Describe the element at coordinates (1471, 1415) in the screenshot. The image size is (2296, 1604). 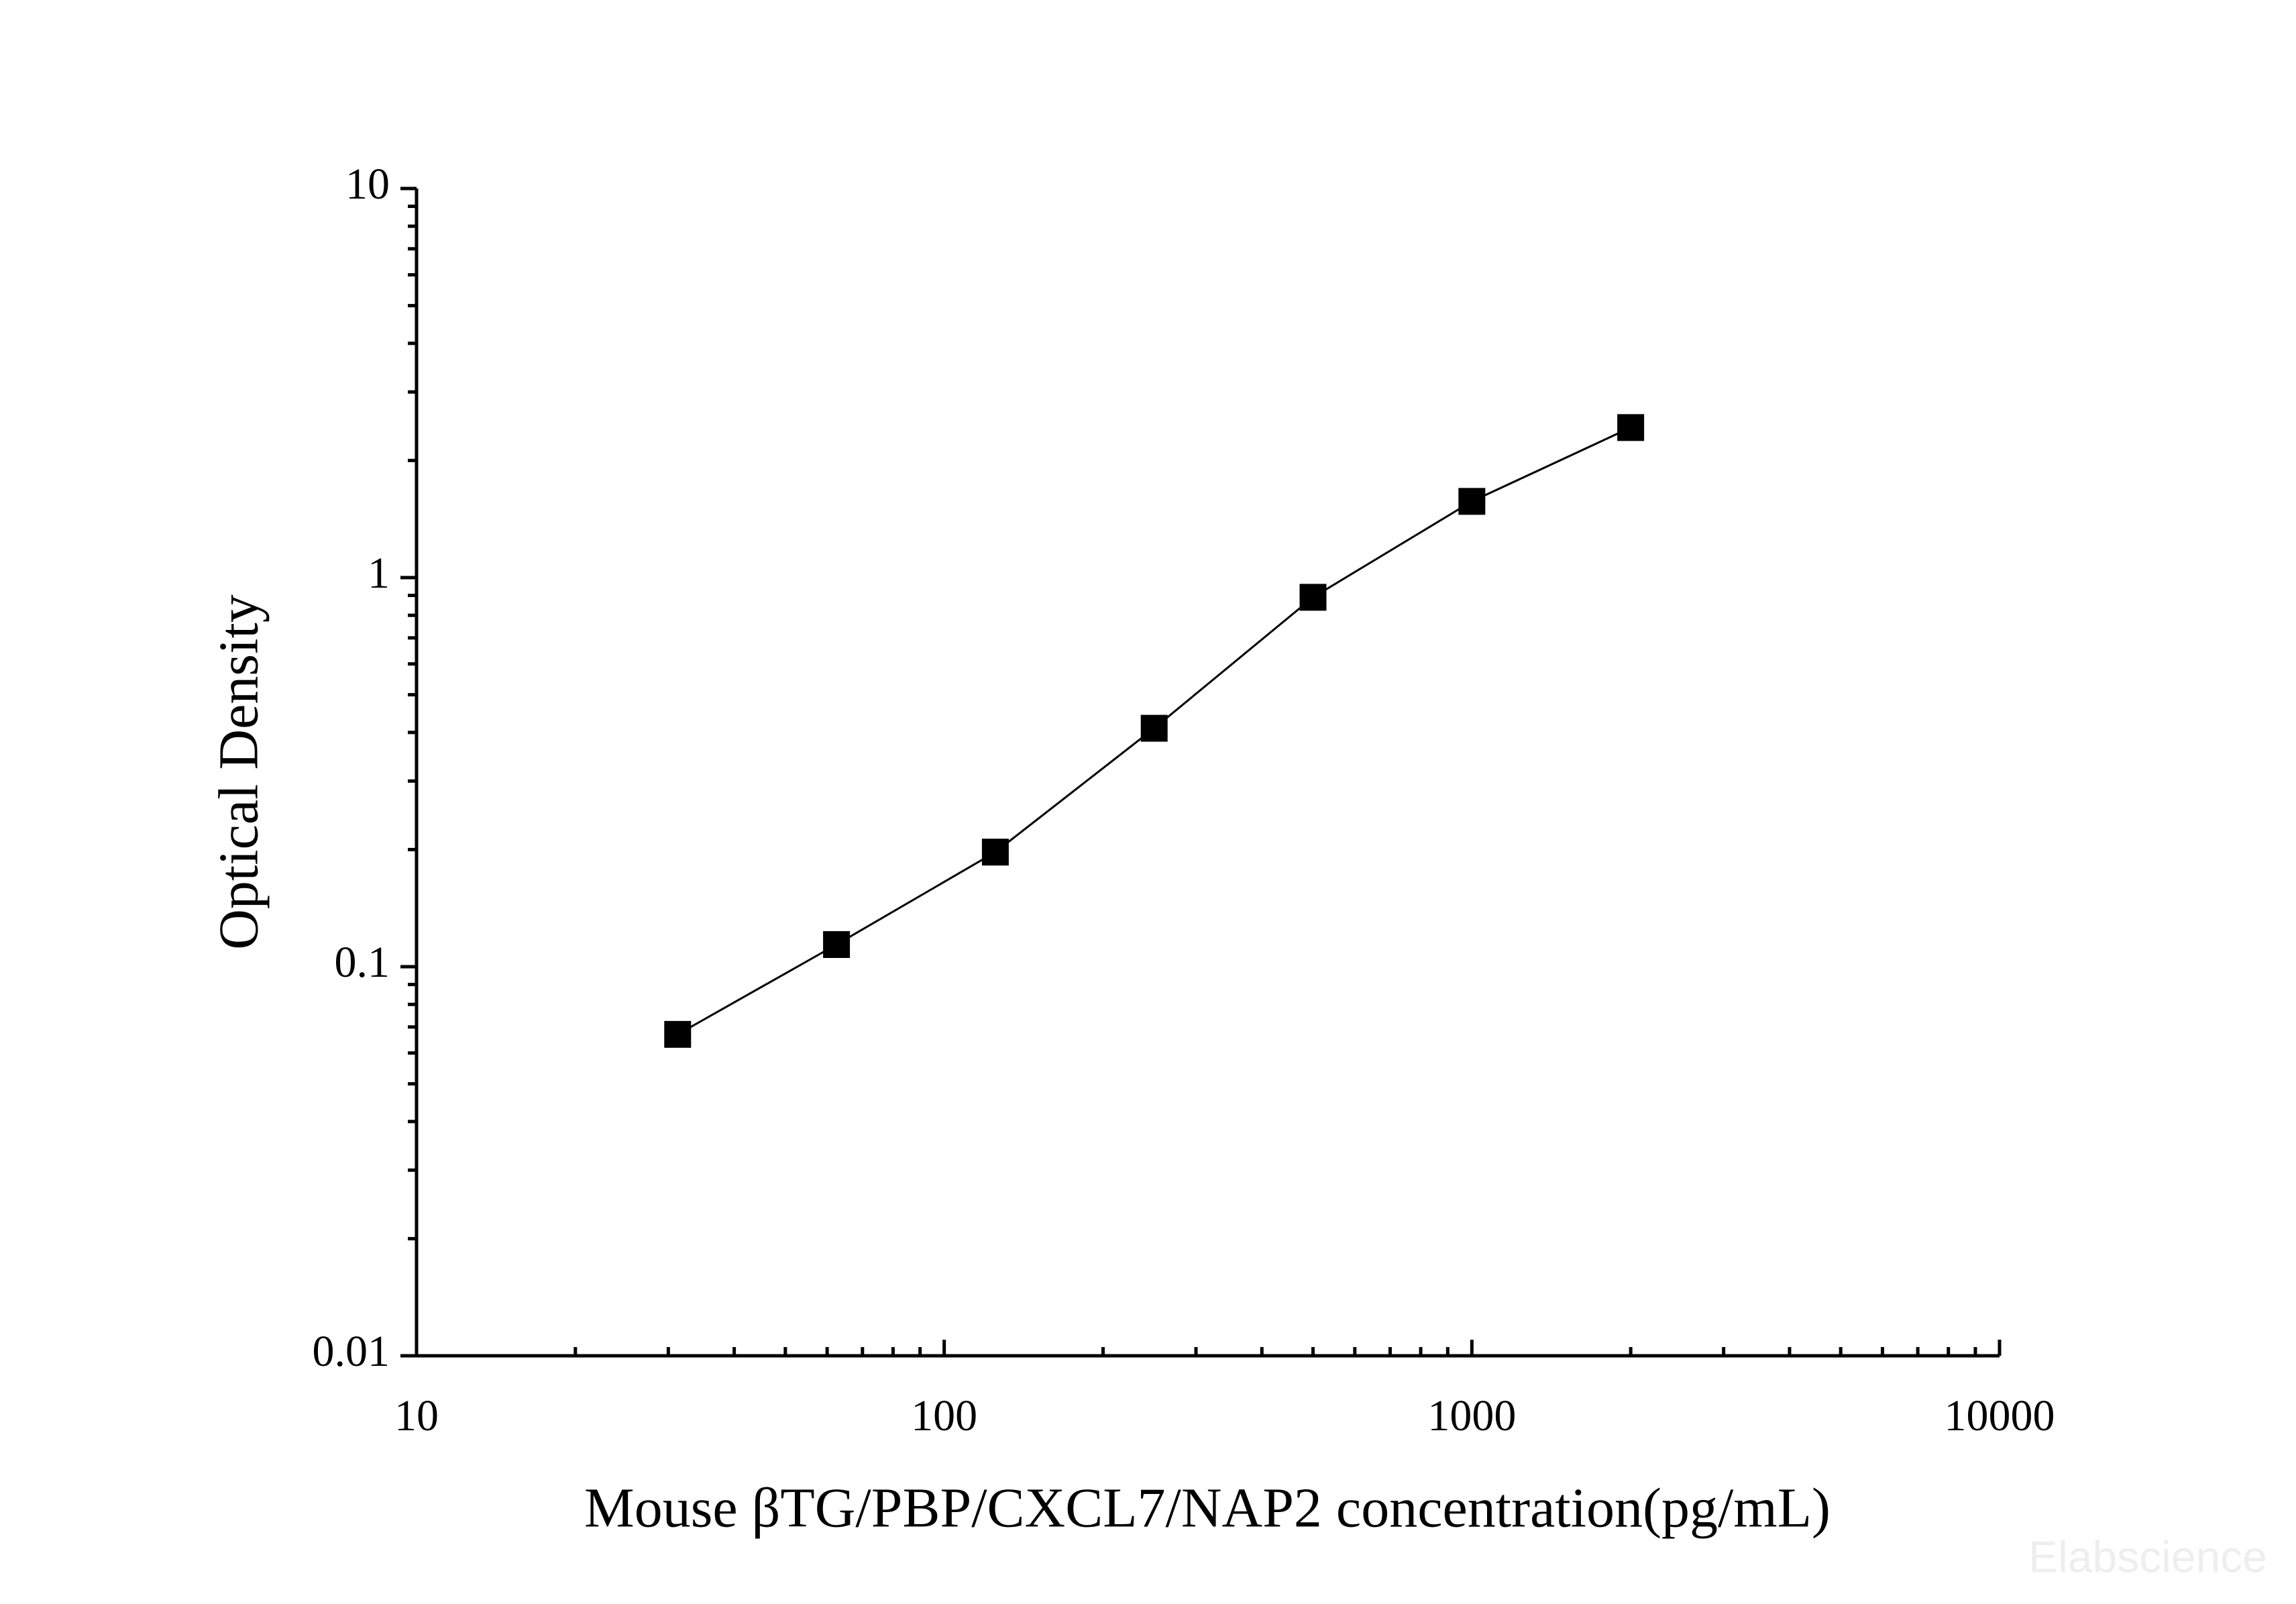
I see `x-tick-label: 1000` at that location.